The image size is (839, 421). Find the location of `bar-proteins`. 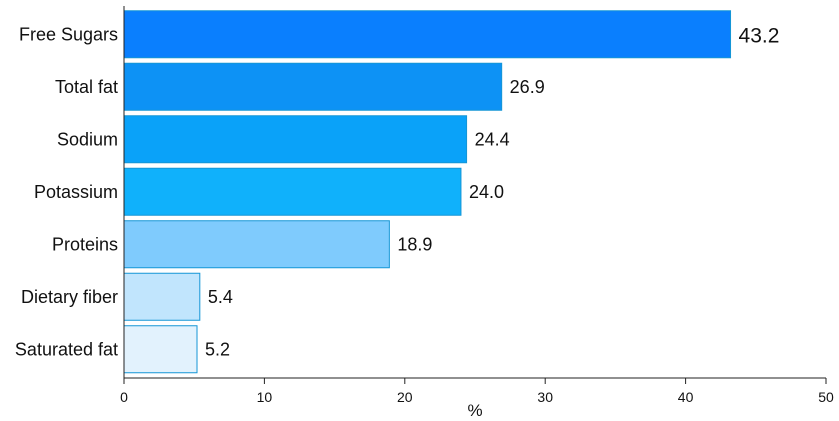

bar-proteins is located at coordinates (256, 244).